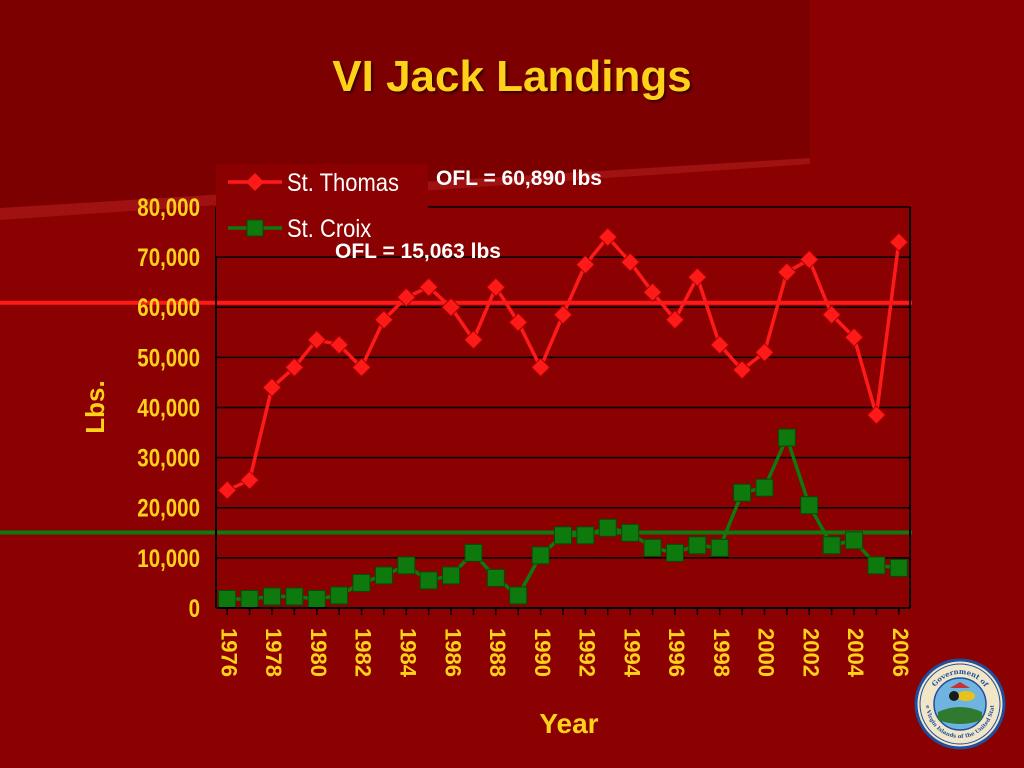 Image resolution: width=1024 pixels, height=768 pixels. What do you see at coordinates (631, 653) in the screenshot?
I see `x-tick-label: 1994` at bounding box center [631, 653].